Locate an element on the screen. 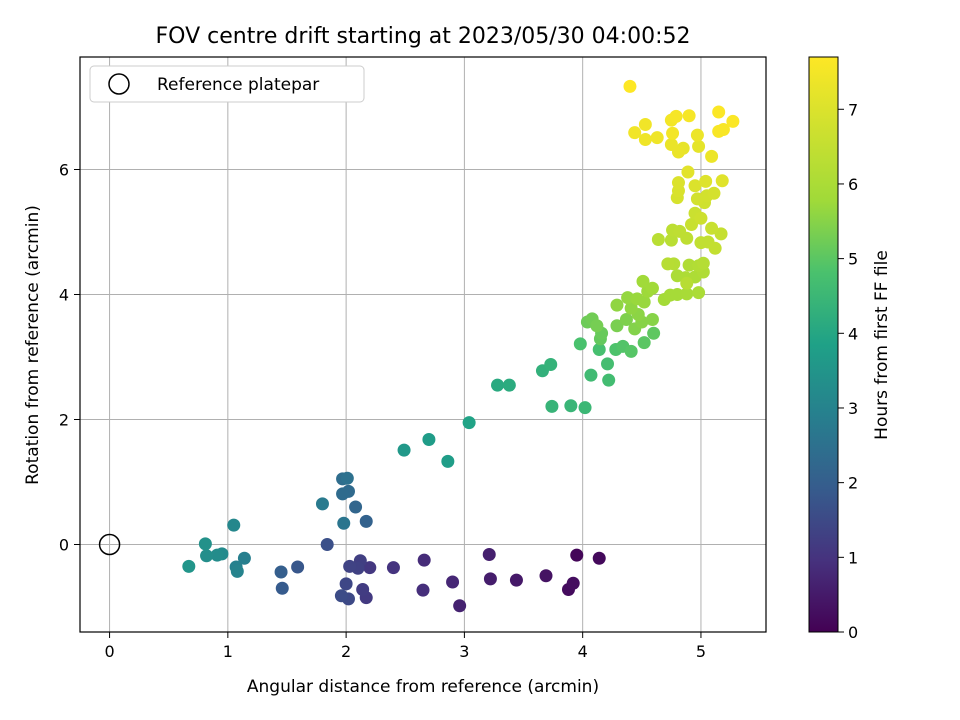 Image resolution: width=960 pixels, height=720 pixels. colorbar-tick-label: 4 is located at coordinates (853, 333).